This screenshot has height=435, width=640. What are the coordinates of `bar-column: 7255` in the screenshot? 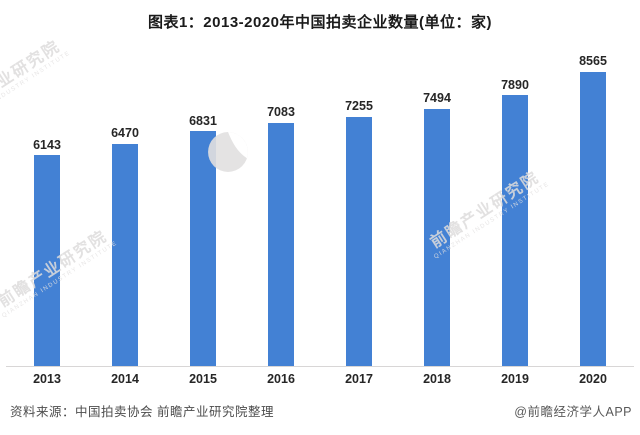 It's located at (359, 208).